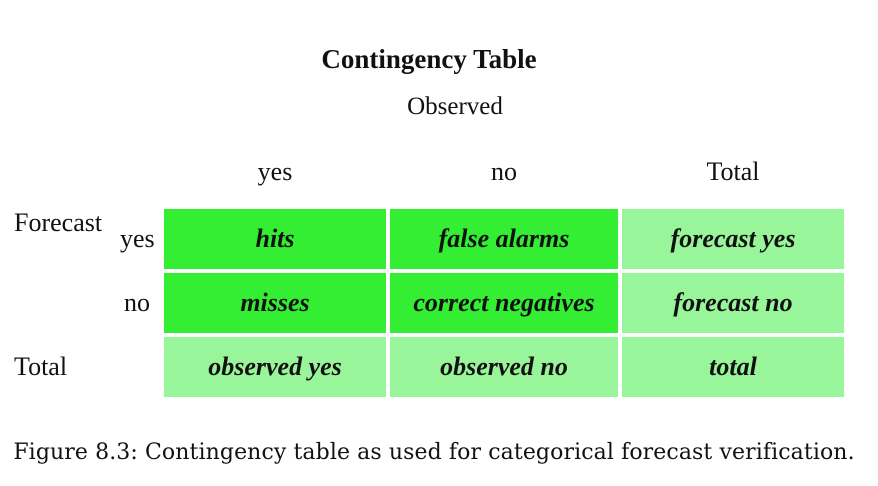 The image size is (878, 486). Describe the element at coordinates (733, 303) in the screenshot. I see `cell-forecast-no: forecast no` at that location.